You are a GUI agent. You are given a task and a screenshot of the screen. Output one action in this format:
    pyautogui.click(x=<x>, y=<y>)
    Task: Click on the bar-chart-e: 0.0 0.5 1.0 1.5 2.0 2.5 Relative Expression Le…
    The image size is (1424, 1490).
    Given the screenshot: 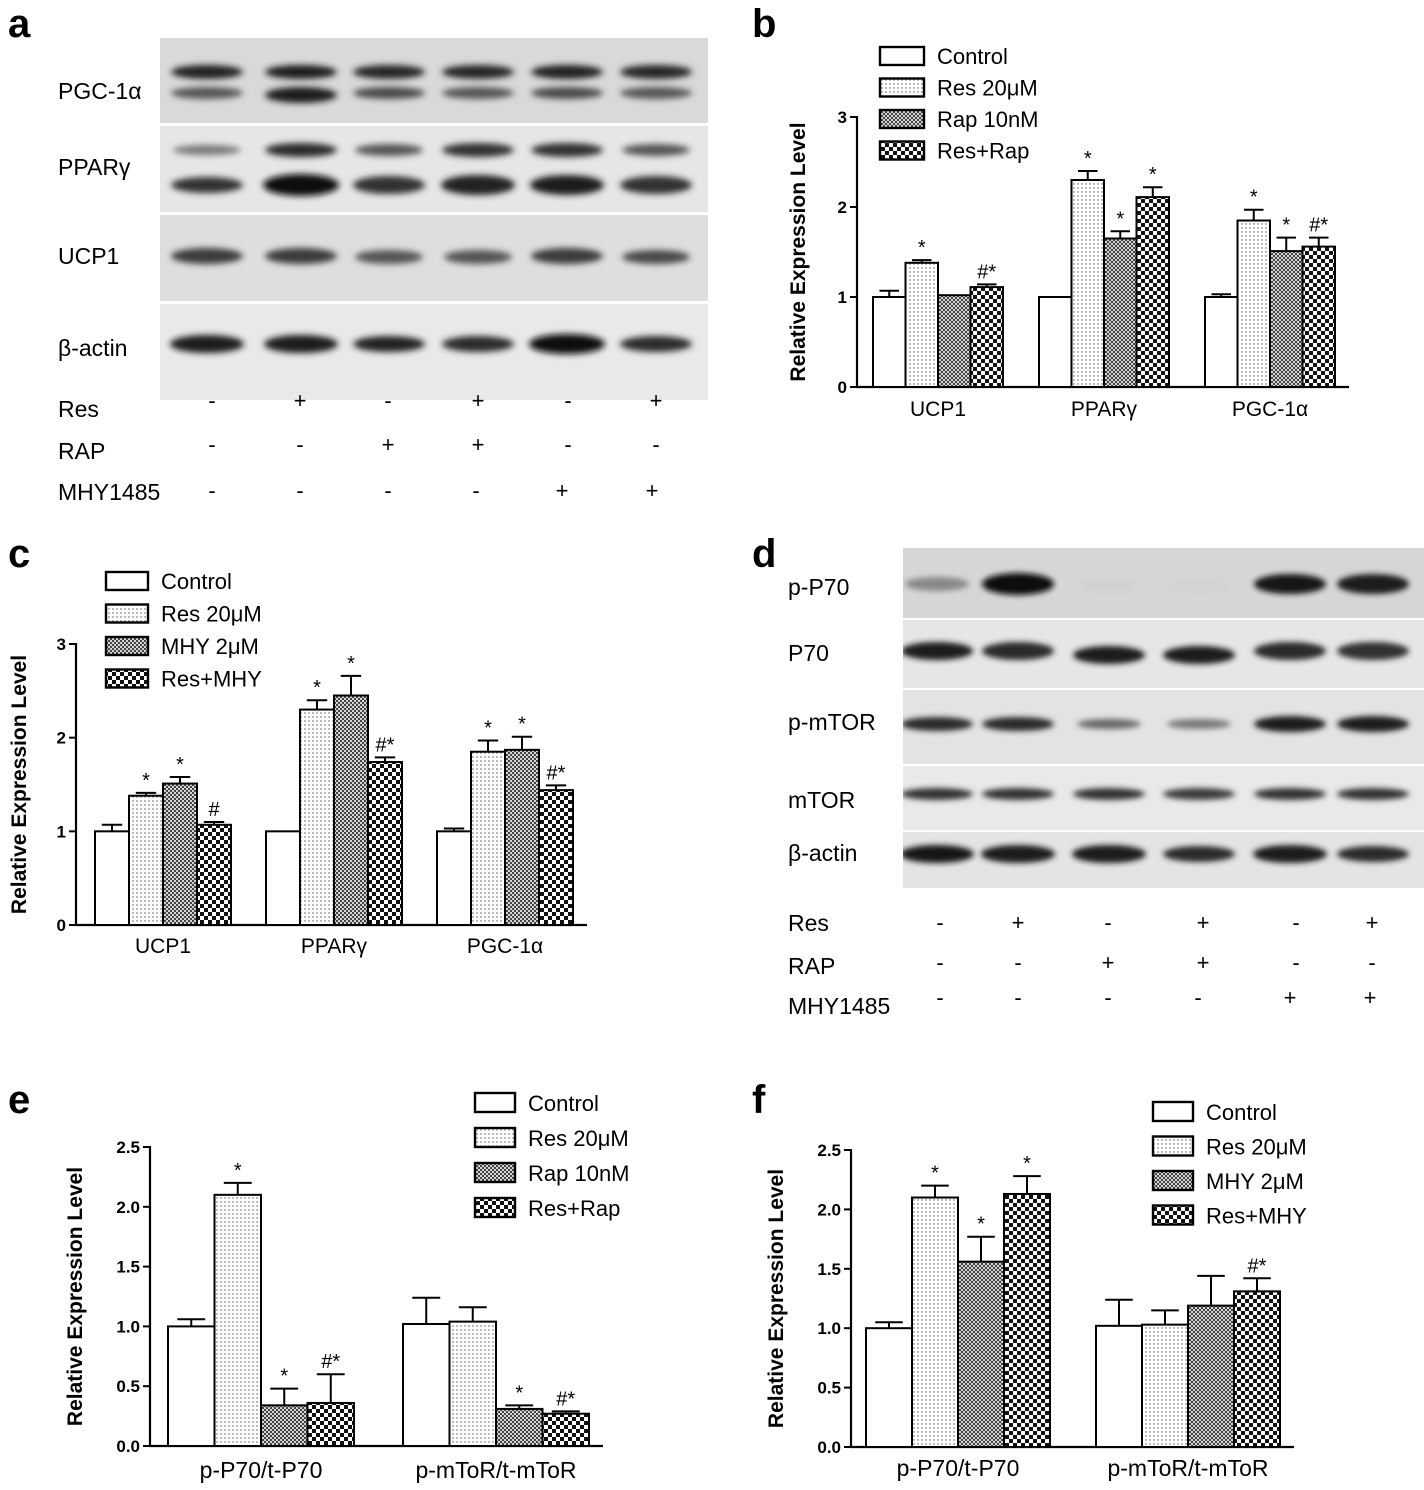 What is the action you would take?
    pyautogui.click(x=347, y=1287)
    